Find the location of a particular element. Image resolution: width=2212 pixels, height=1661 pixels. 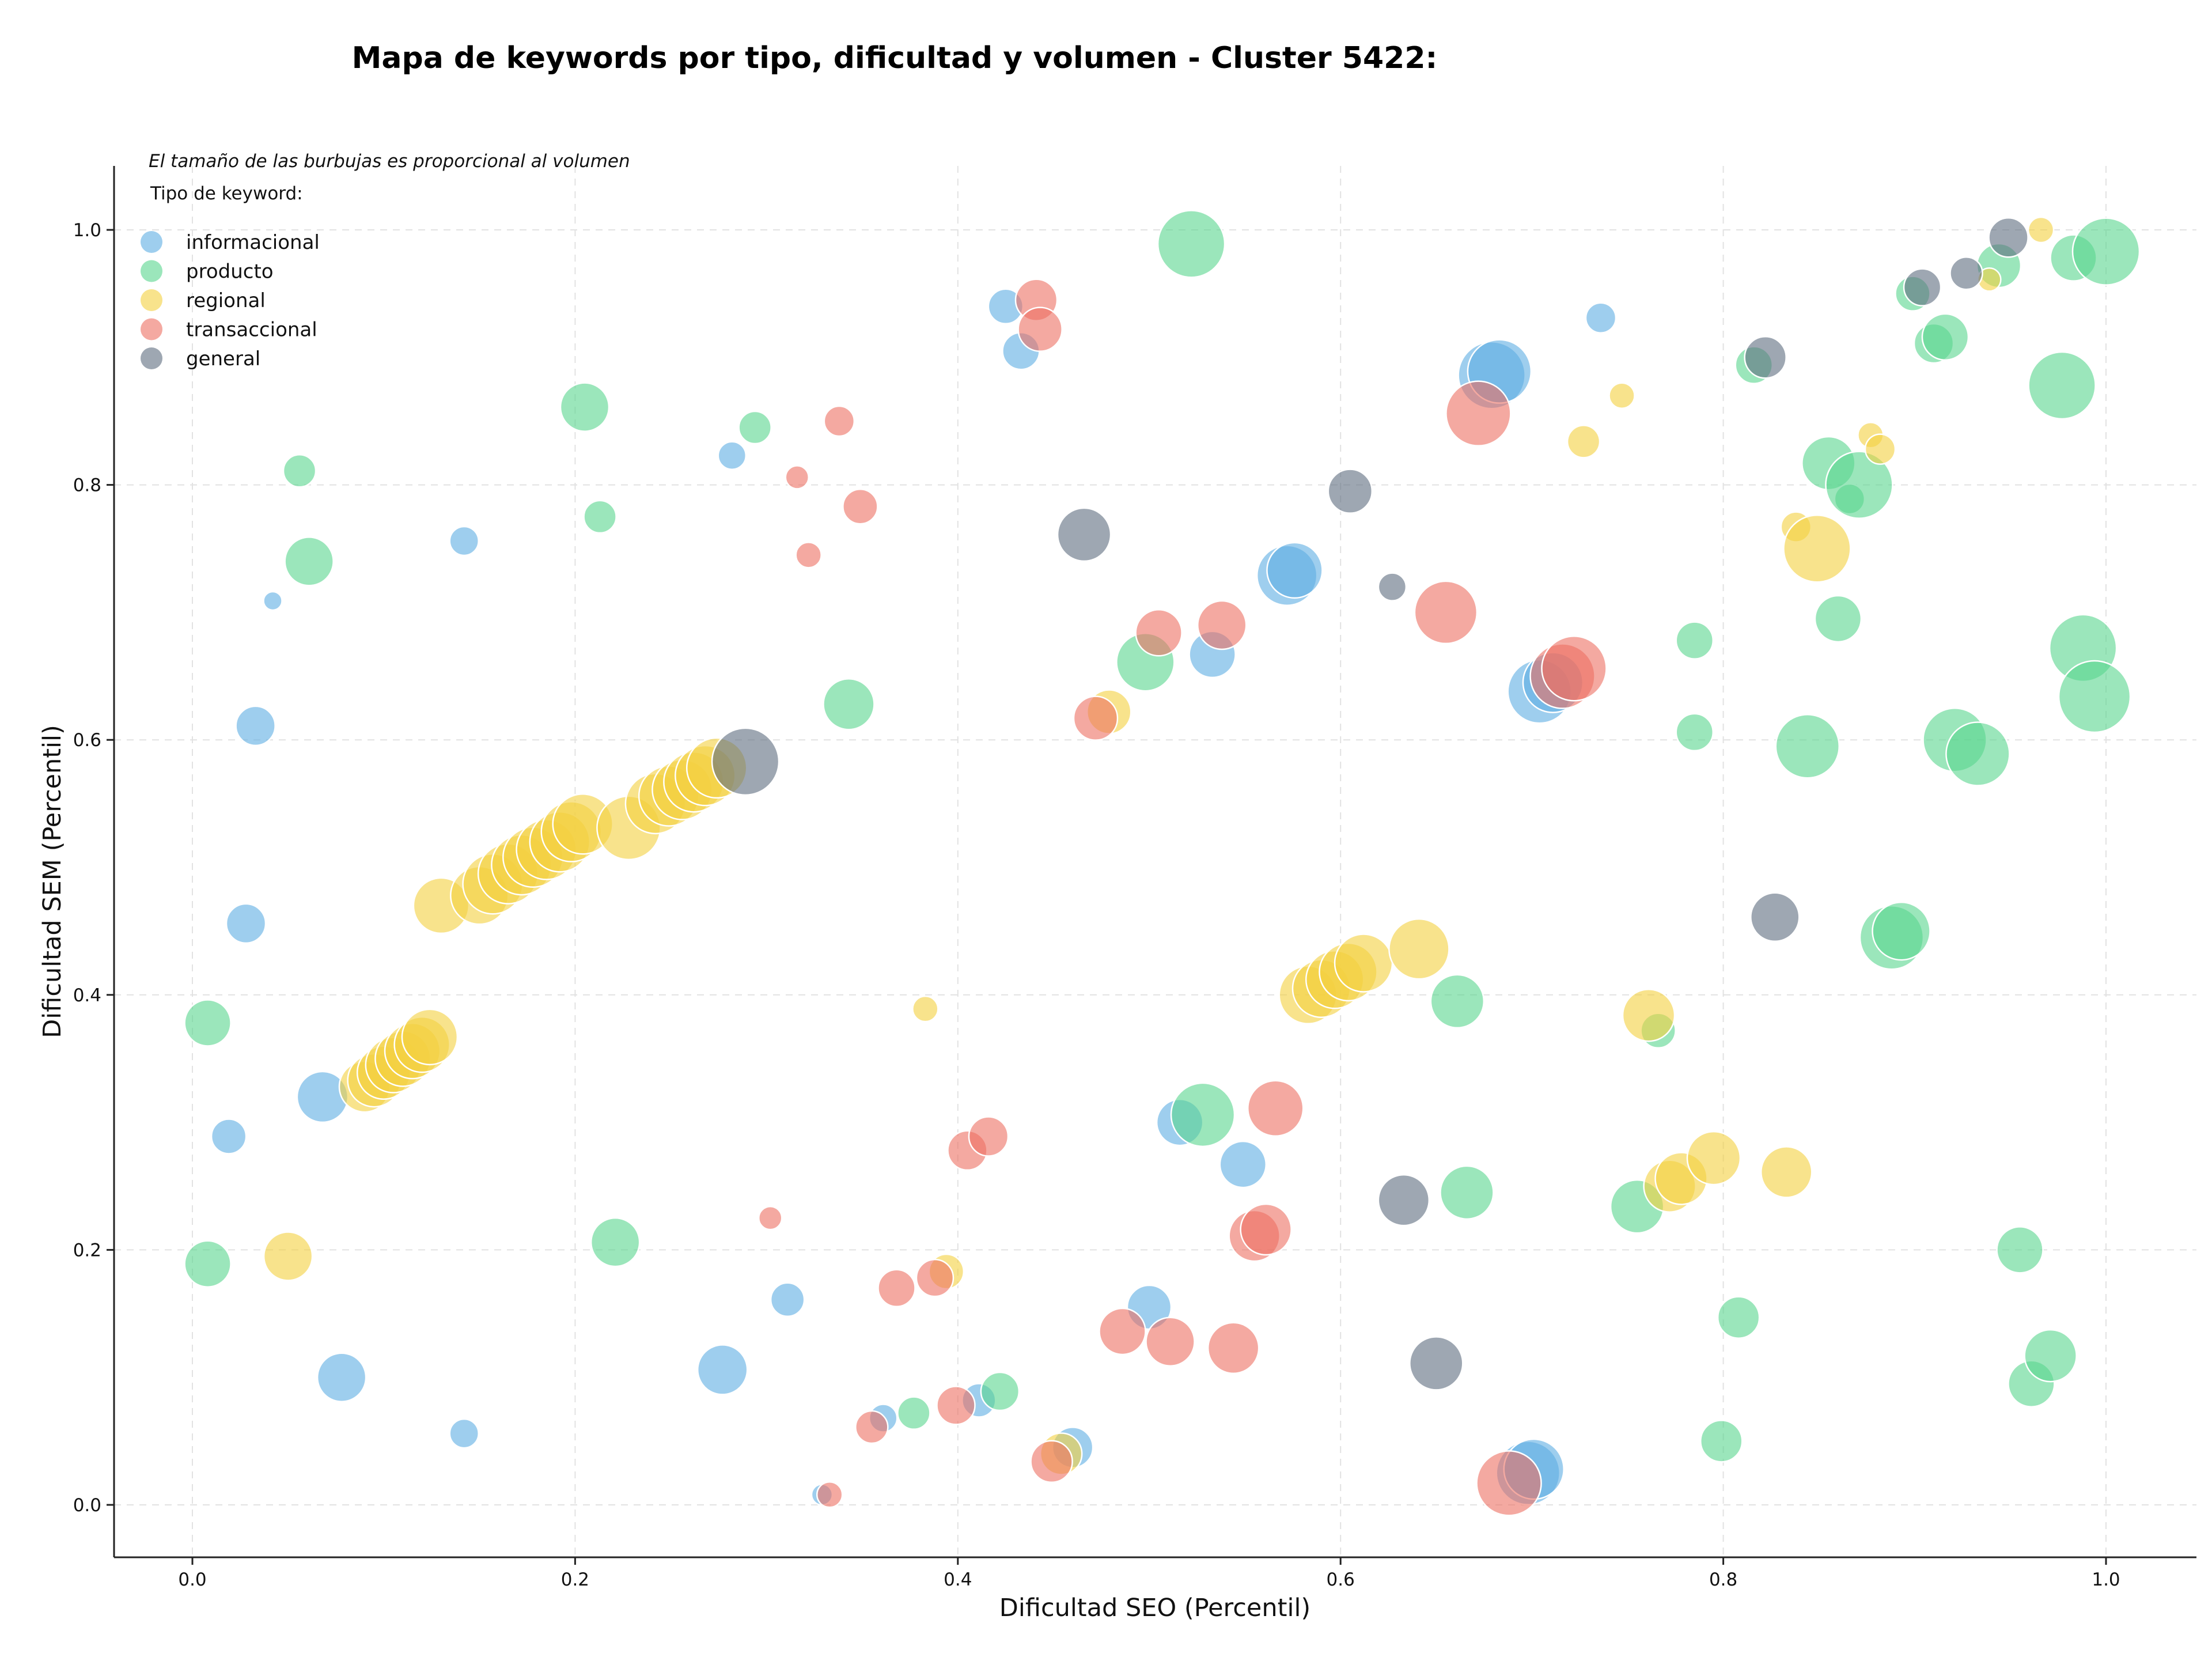

y-tick-label: 0.8 is located at coordinates (87, 485).